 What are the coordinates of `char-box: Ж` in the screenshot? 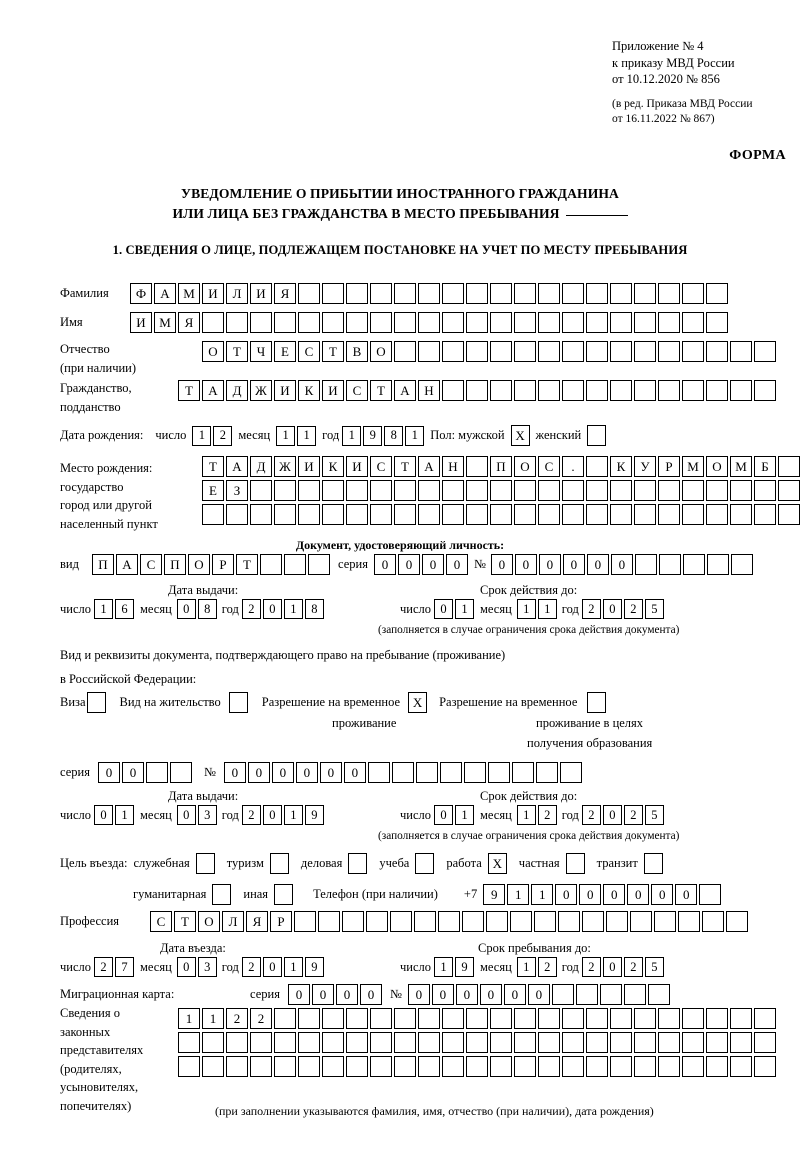 It's located at (261, 390).